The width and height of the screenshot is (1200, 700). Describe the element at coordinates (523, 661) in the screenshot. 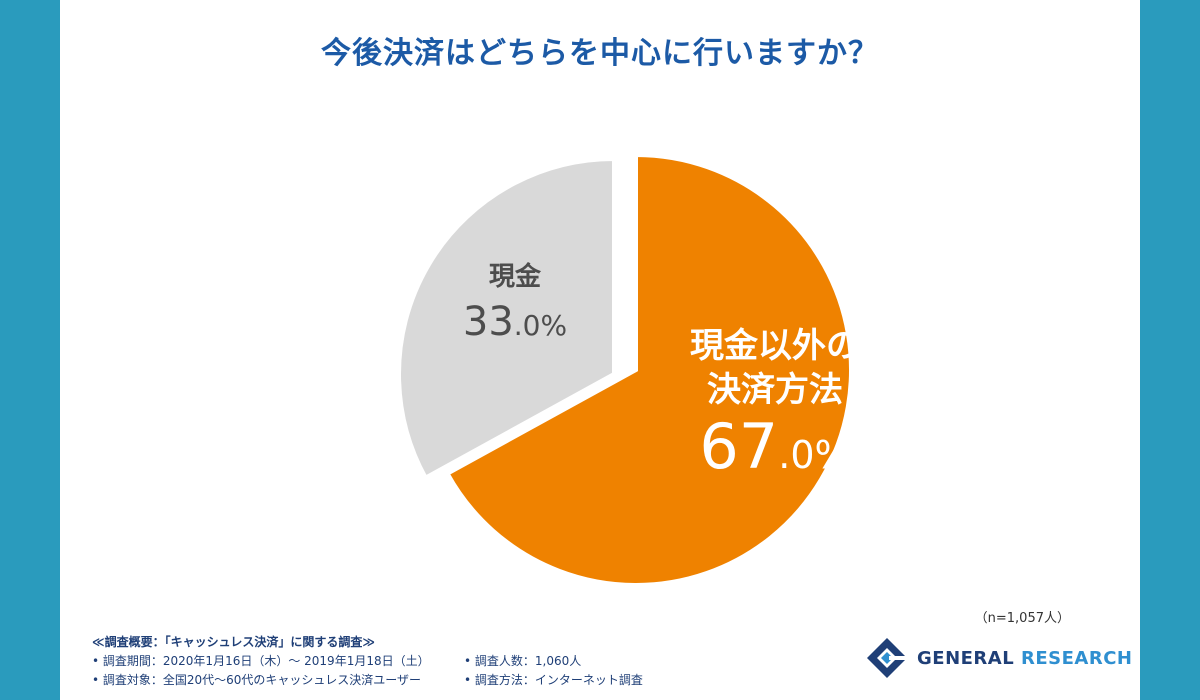

I see `survey-count: • 調査人数：1,060人` at that location.